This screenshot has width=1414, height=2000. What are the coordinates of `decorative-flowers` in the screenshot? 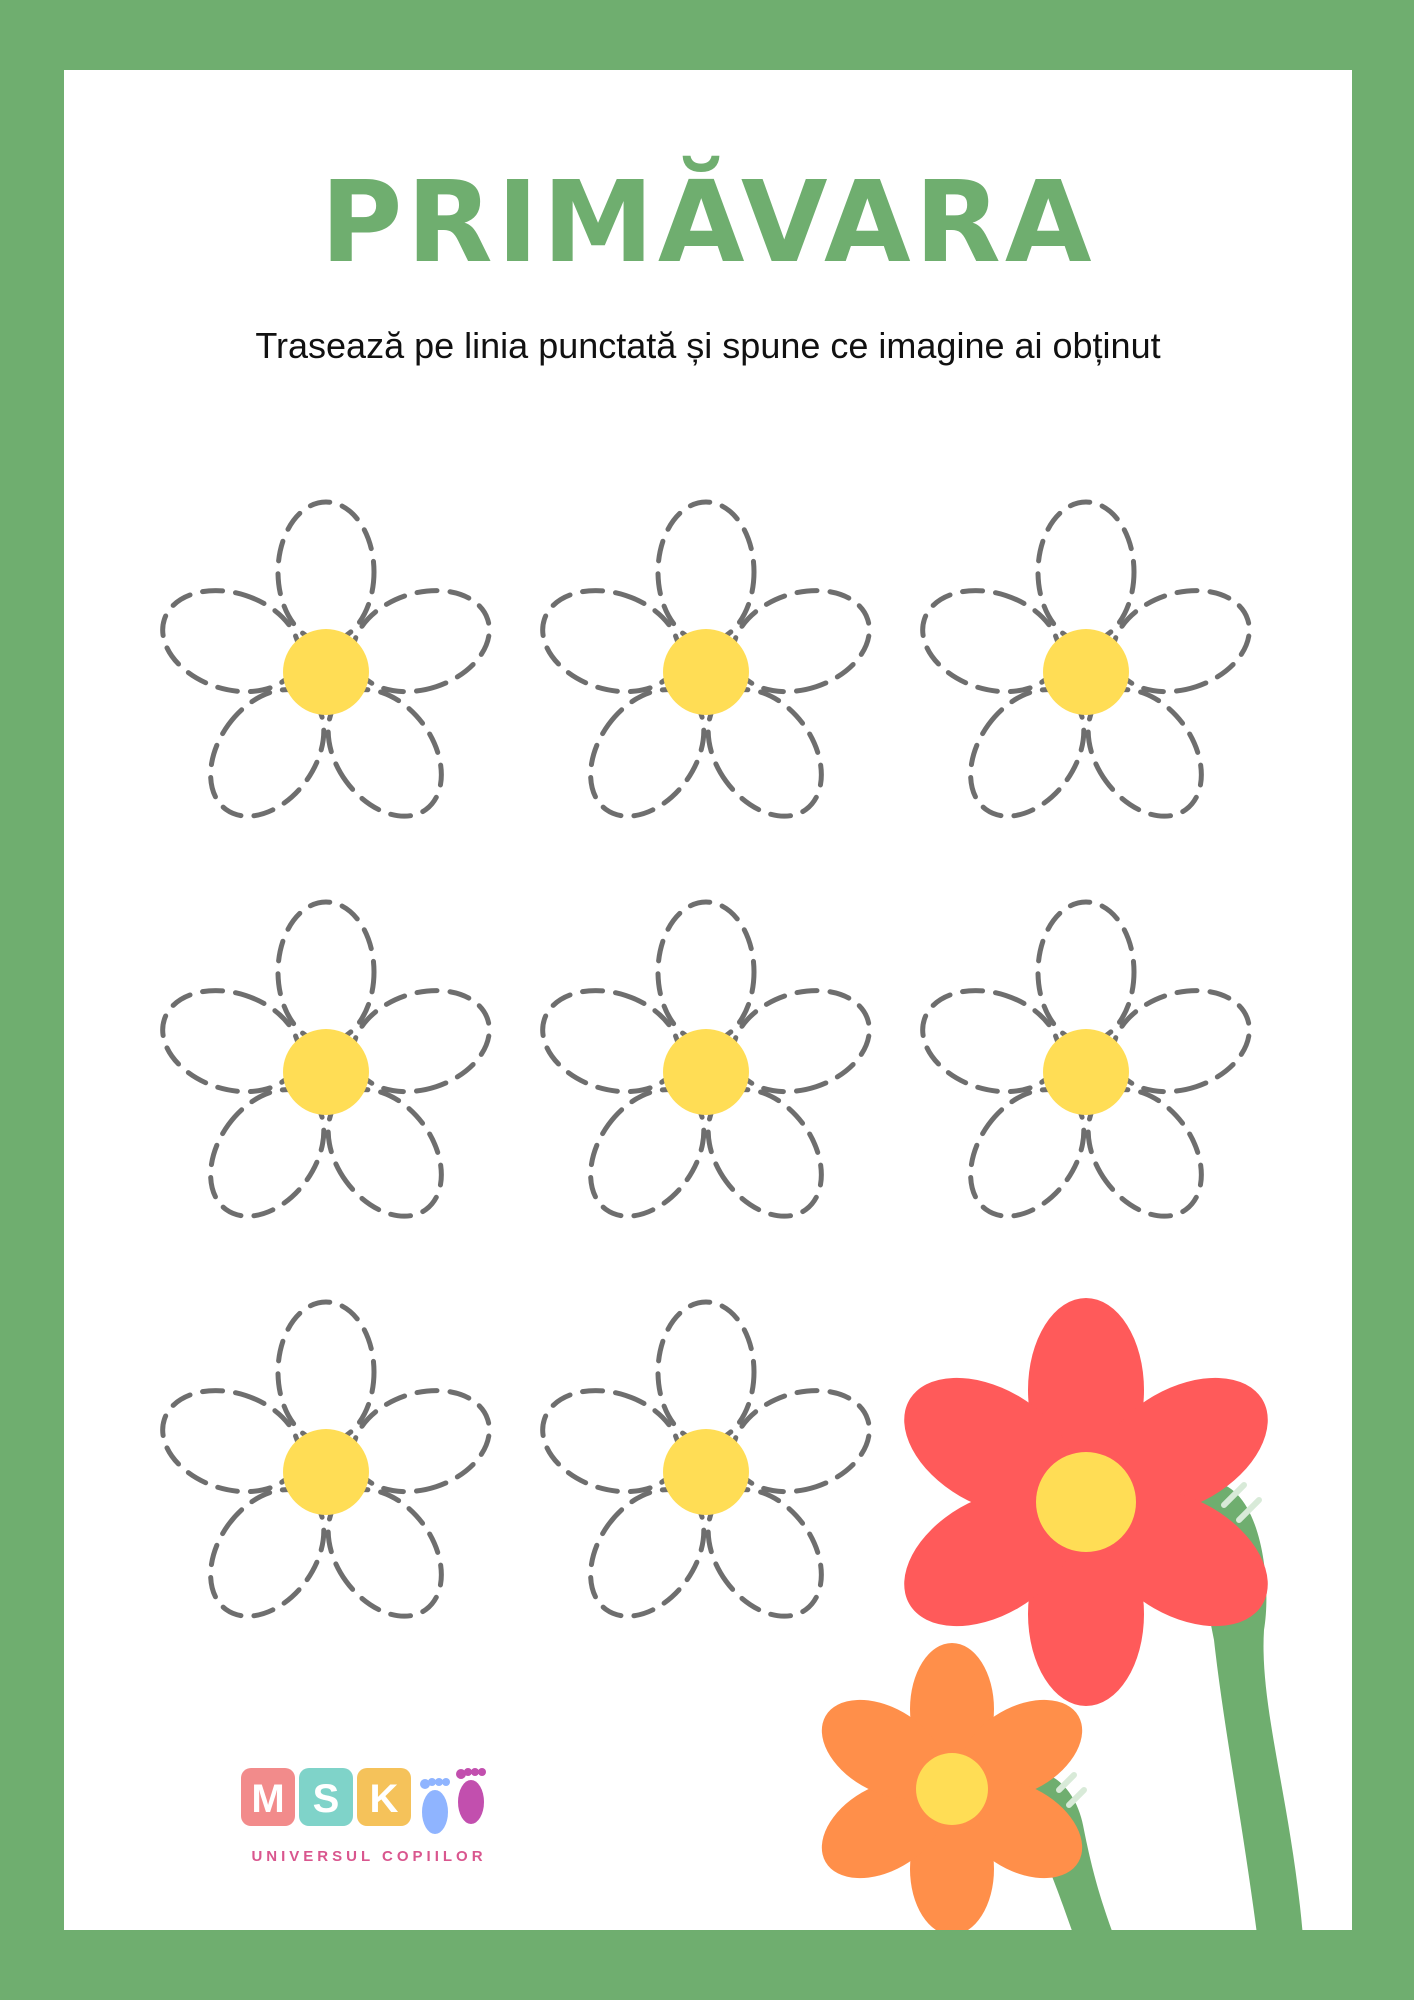 It's located at (1062, 1614).